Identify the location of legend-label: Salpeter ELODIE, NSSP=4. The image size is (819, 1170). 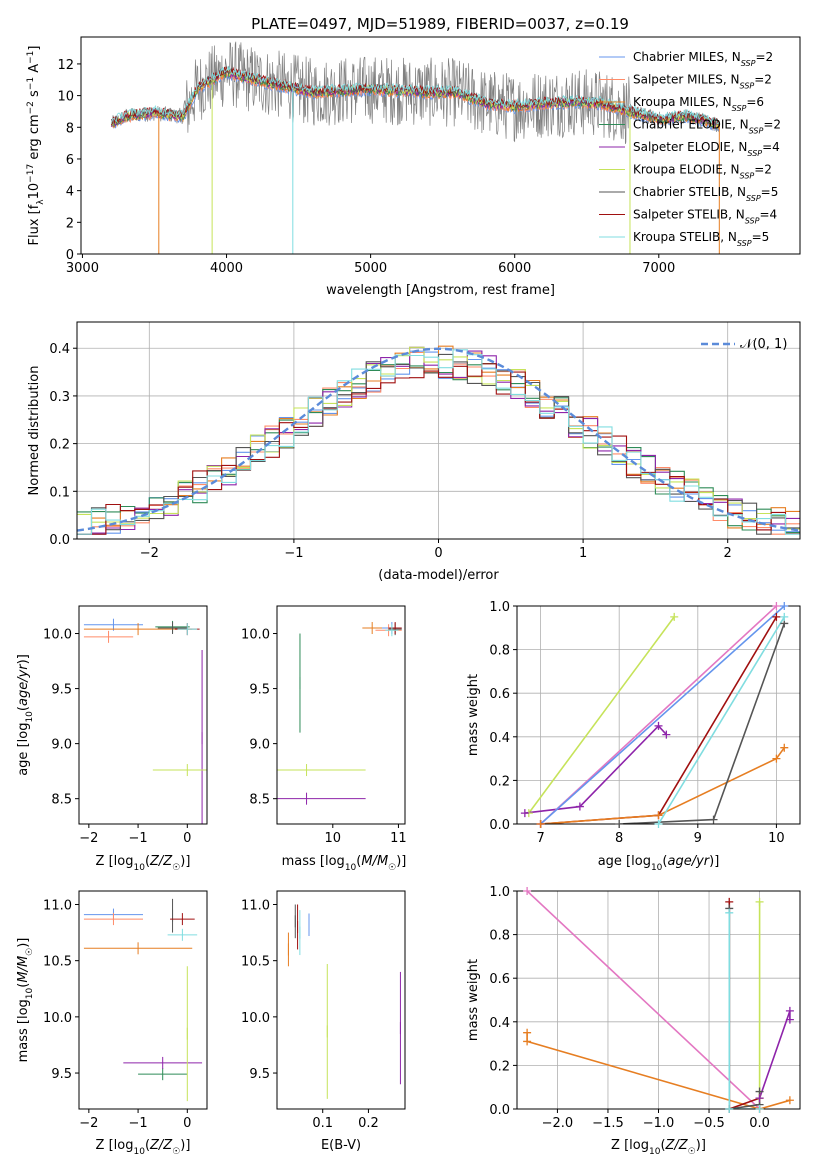
(706, 149).